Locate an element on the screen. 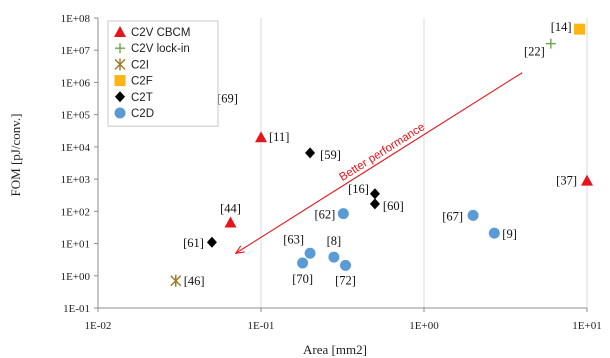  legend-box is located at coordinates (163, 73).